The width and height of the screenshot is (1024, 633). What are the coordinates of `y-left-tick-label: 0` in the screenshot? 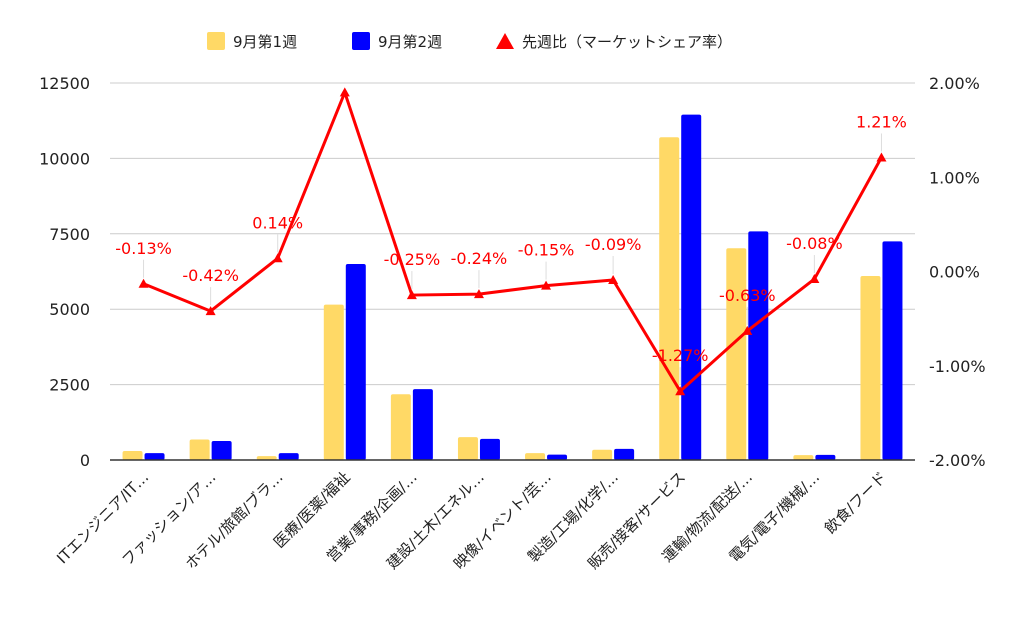 It's located at (85, 460).